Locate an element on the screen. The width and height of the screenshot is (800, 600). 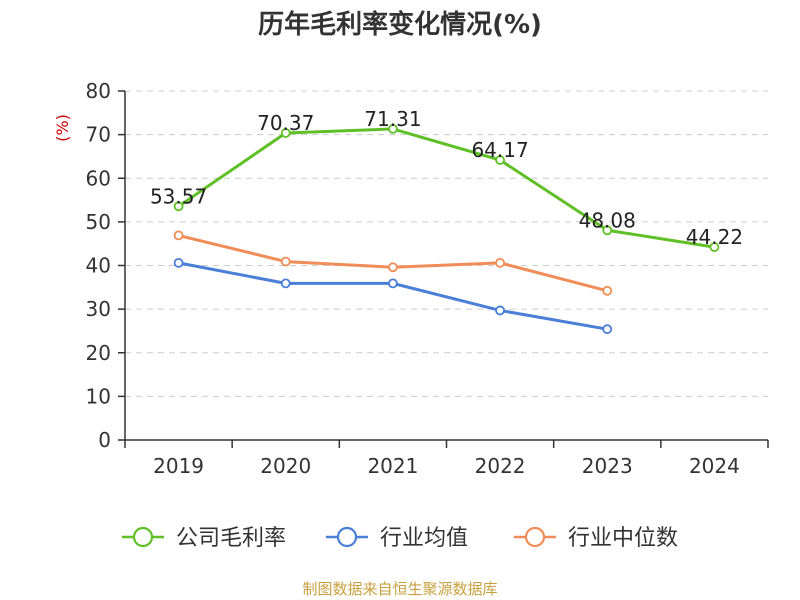
source-text: 制图数据来自恒生聚源数据库 is located at coordinates (399, 589).